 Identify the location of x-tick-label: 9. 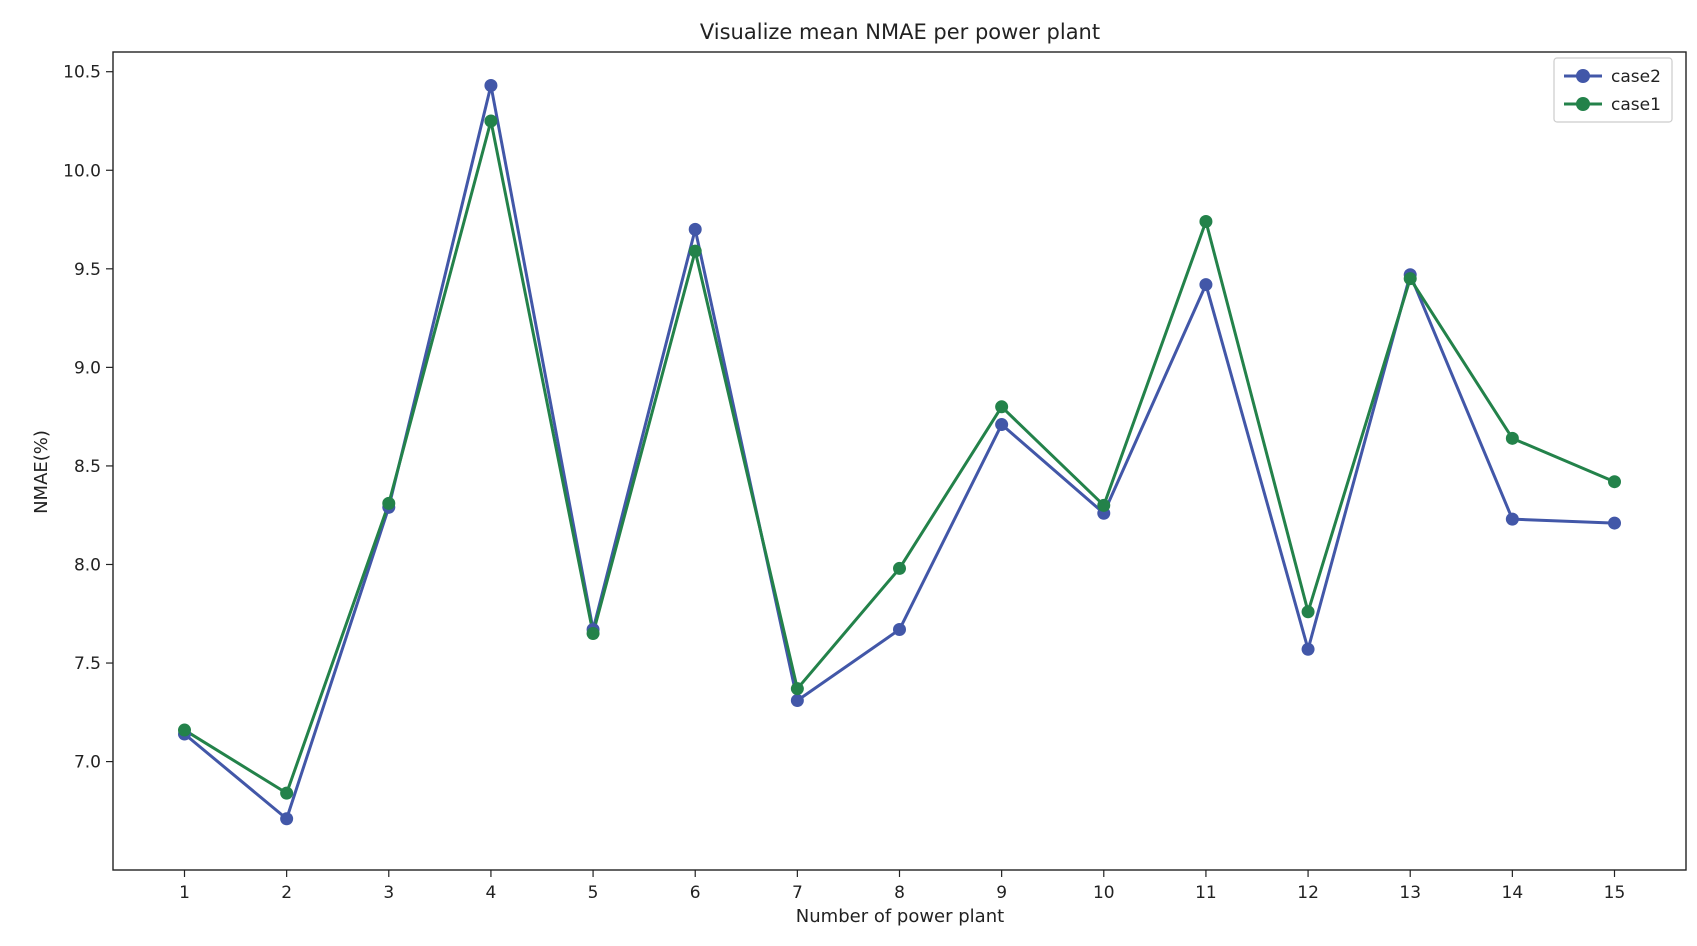
(1001, 893).